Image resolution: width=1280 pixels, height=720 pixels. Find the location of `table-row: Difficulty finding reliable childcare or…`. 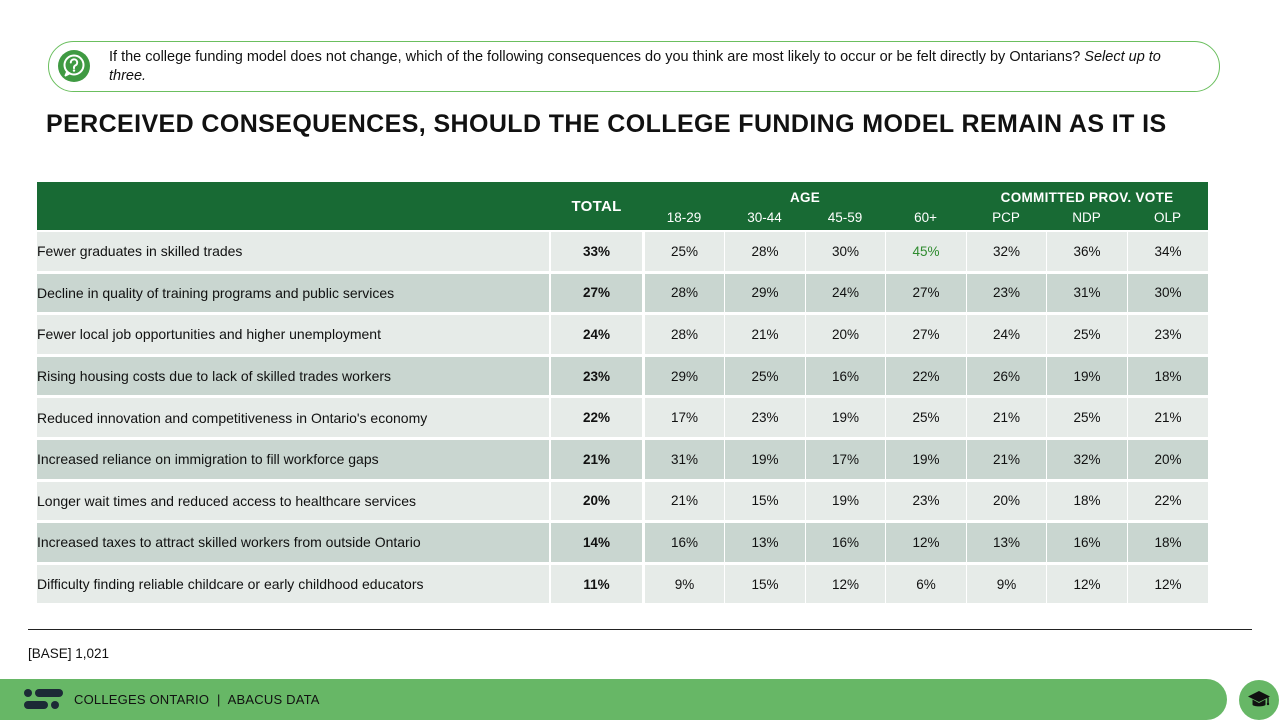

table-row: Difficulty finding reliable childcare or… is located at coordinates (623, 583).